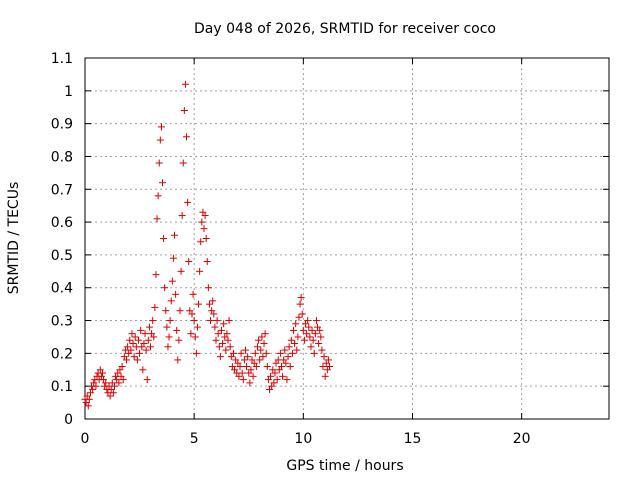  What do you see at coordinates (68, 92) in the screenshot?
I see `y-tick-label: 1` at bounding box center [68, 92].